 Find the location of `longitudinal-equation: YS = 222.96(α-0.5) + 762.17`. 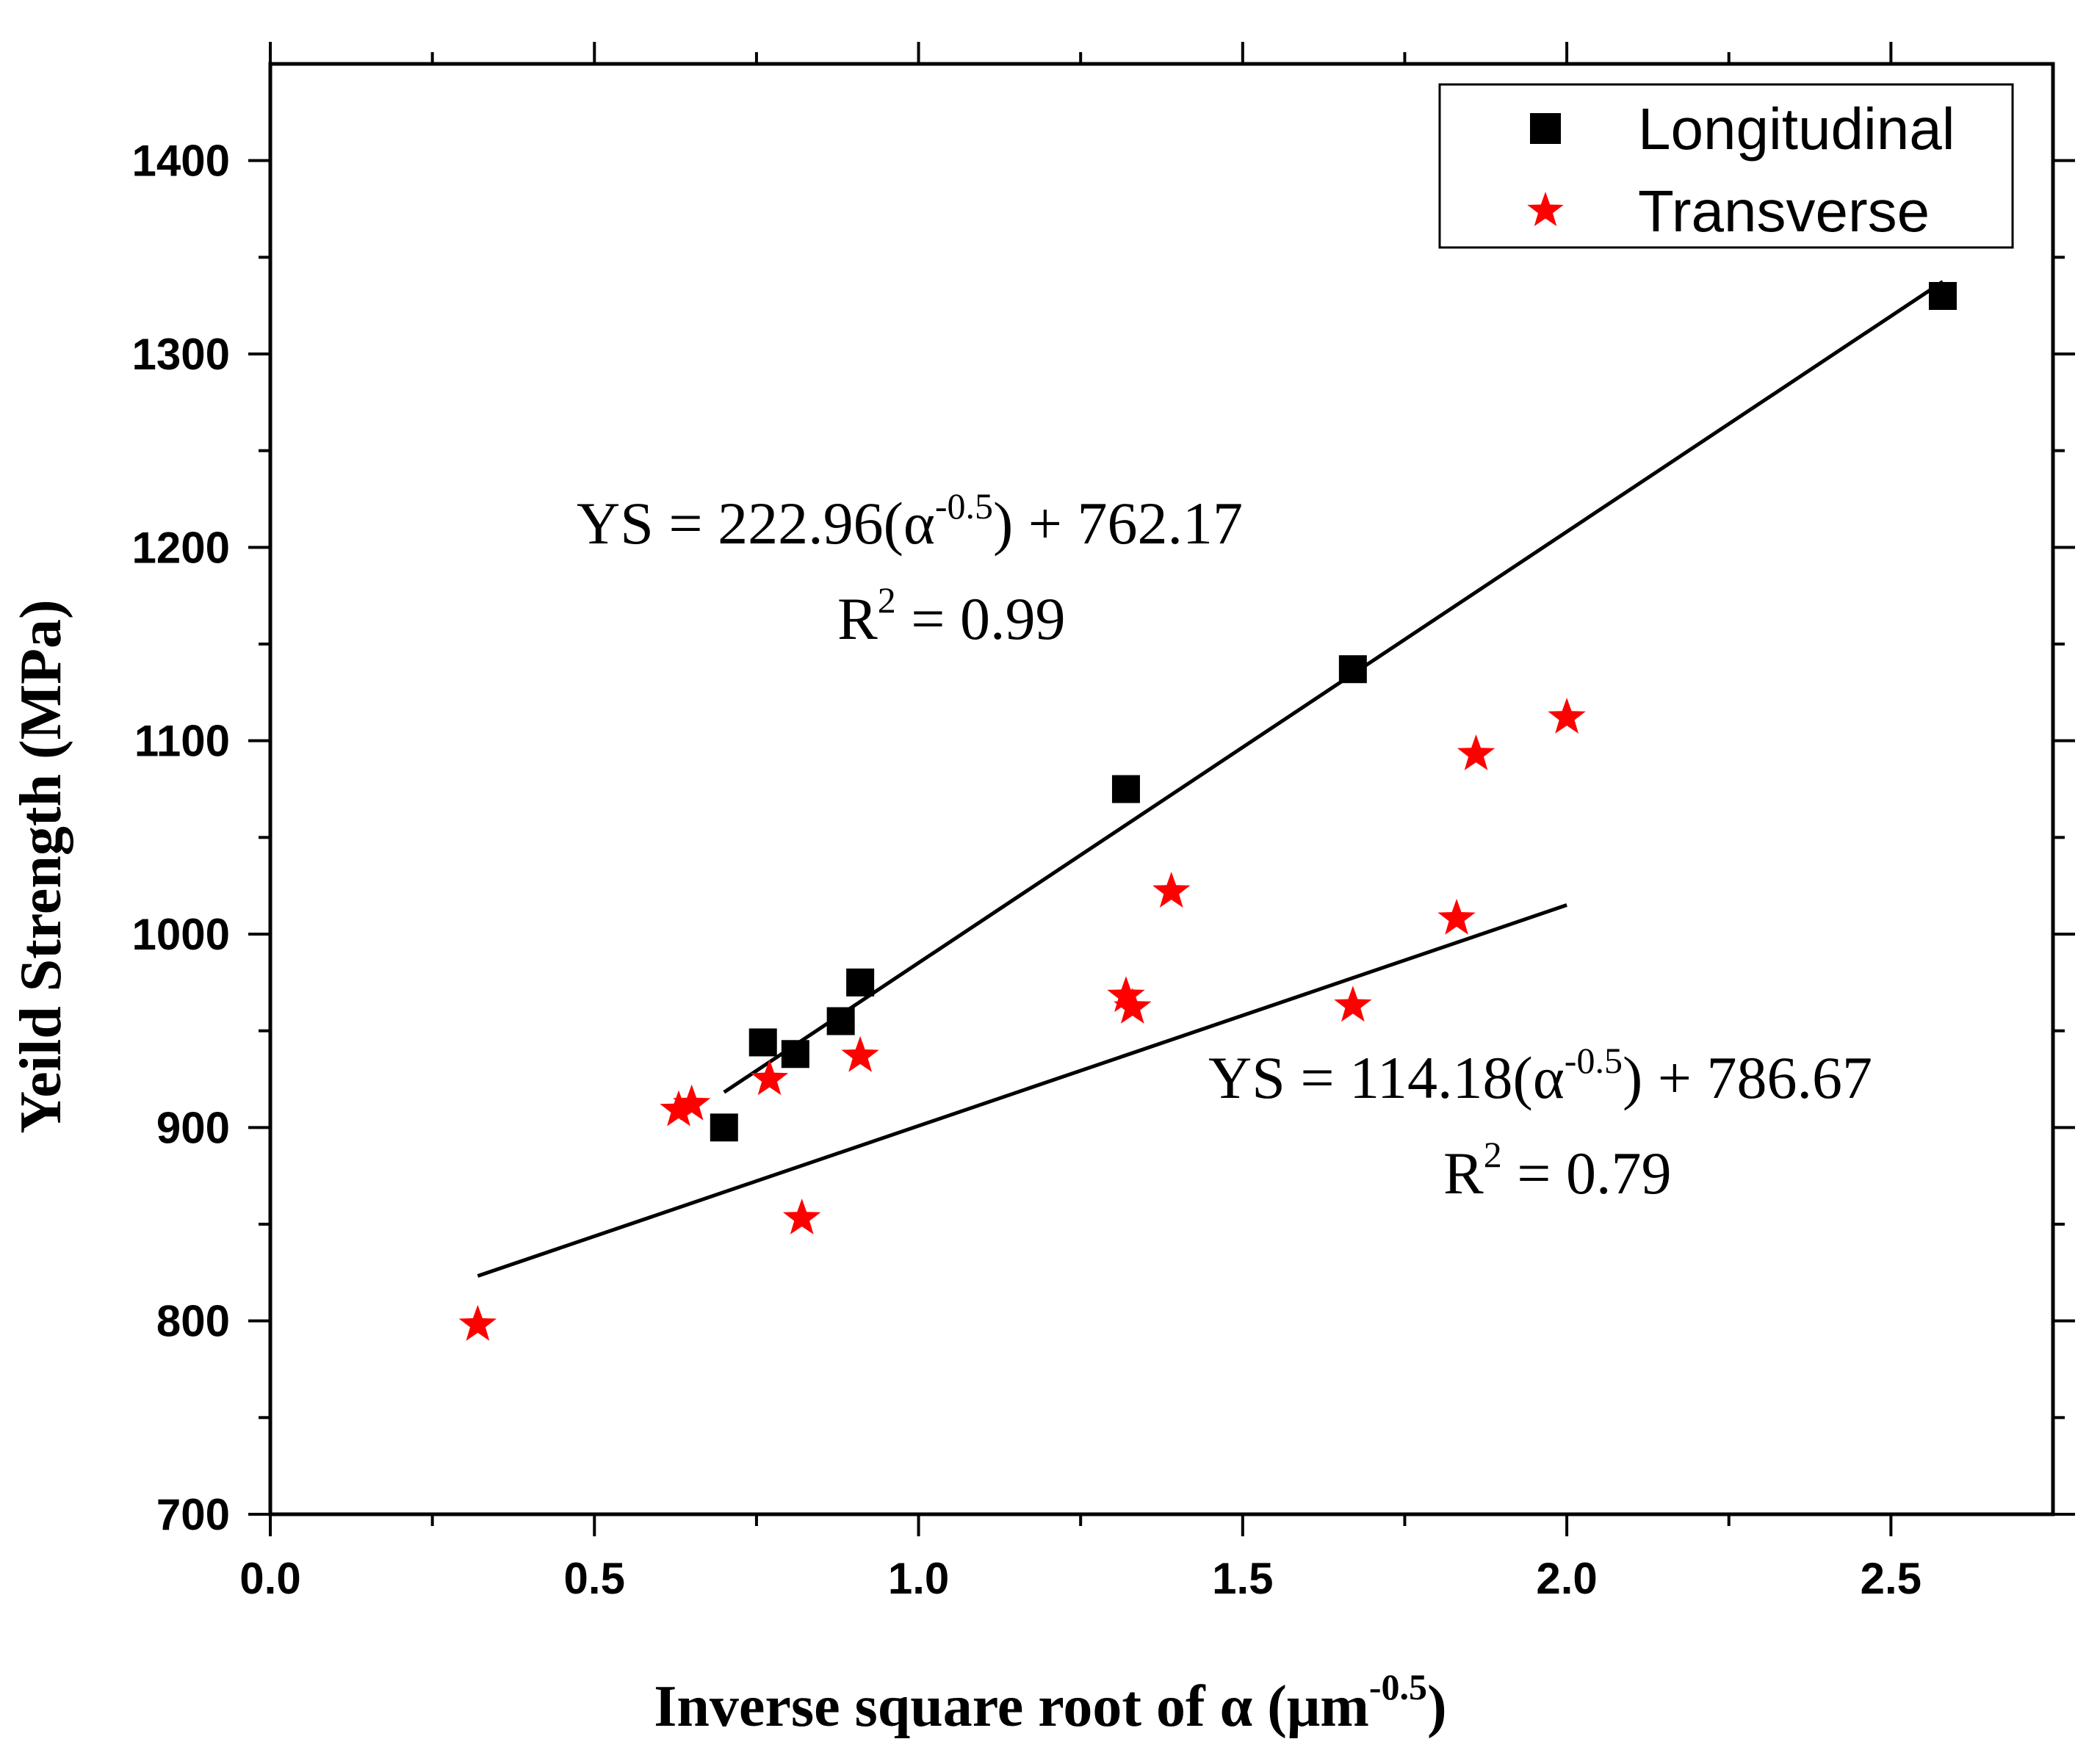

longitudinal-equation: YS = 222.96(α-0.5) + 762.17 is located at coordinates (910, 521).